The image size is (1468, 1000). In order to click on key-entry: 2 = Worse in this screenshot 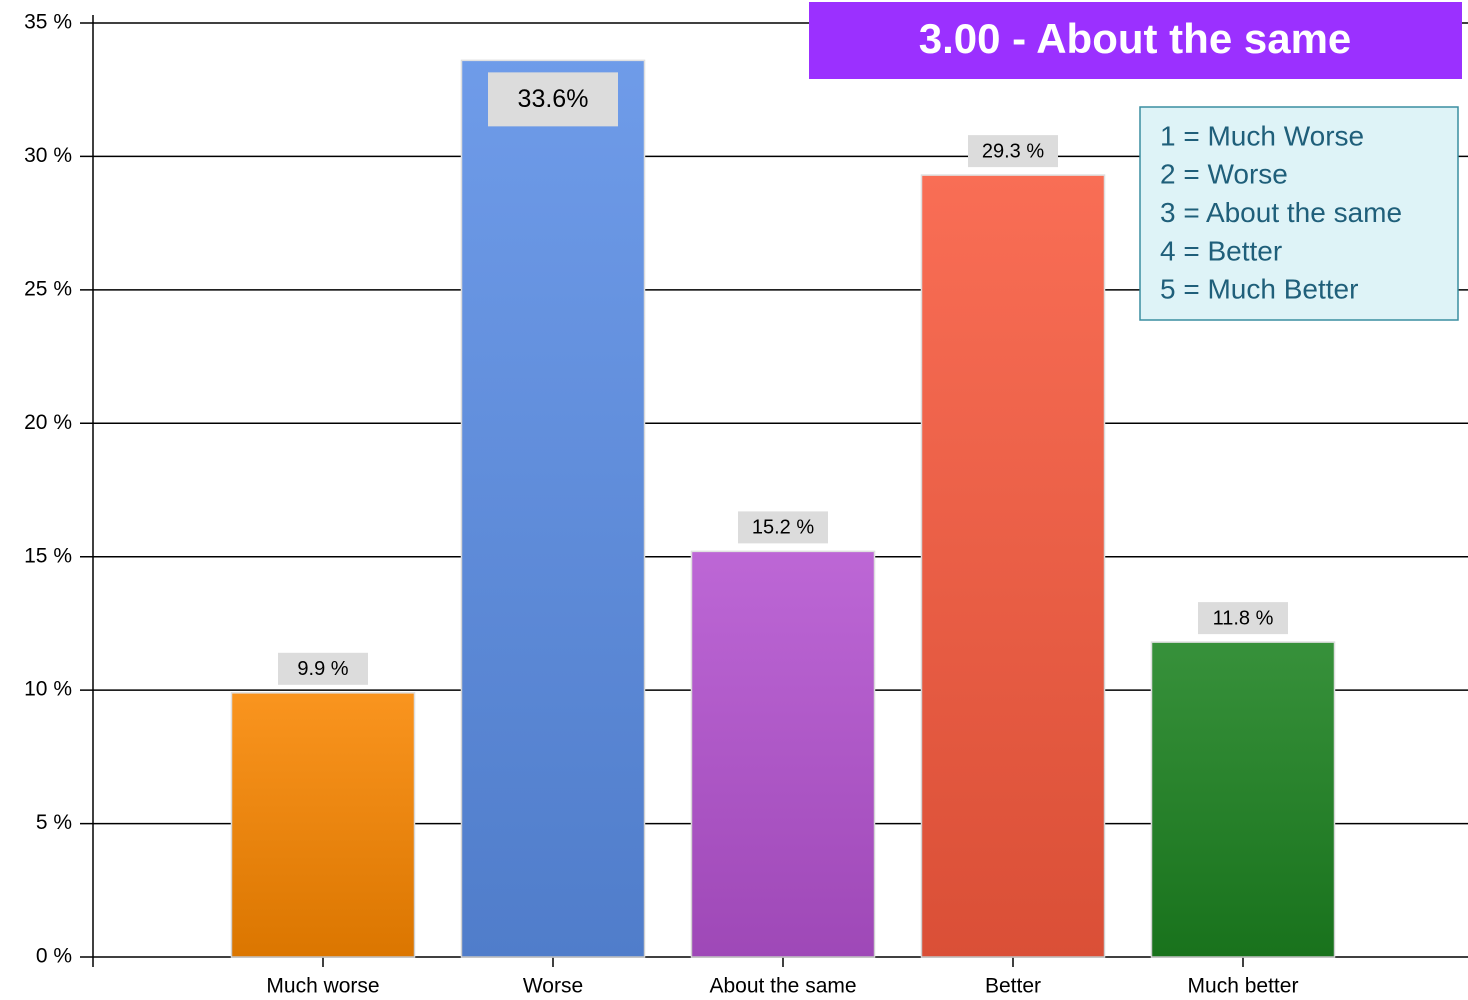, I will do `click(1224, 174)`.